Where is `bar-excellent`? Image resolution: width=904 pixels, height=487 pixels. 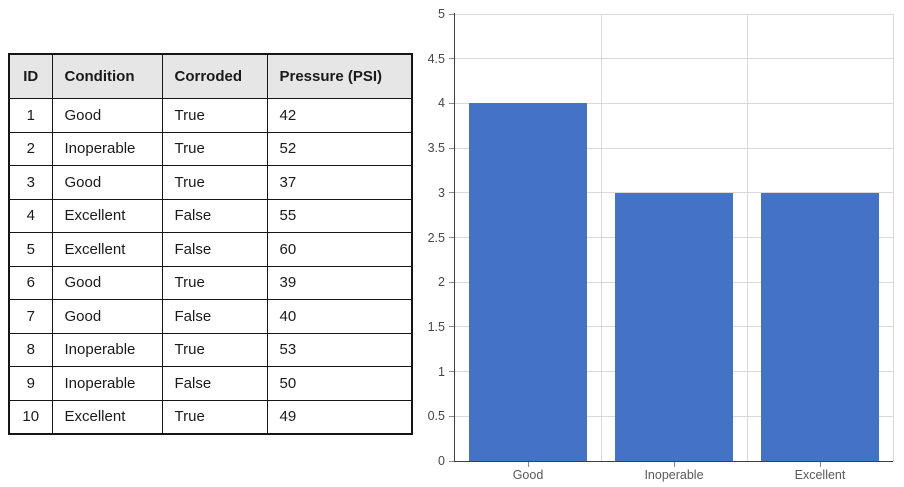 bar-excellent is located at coordinates (820, 326).